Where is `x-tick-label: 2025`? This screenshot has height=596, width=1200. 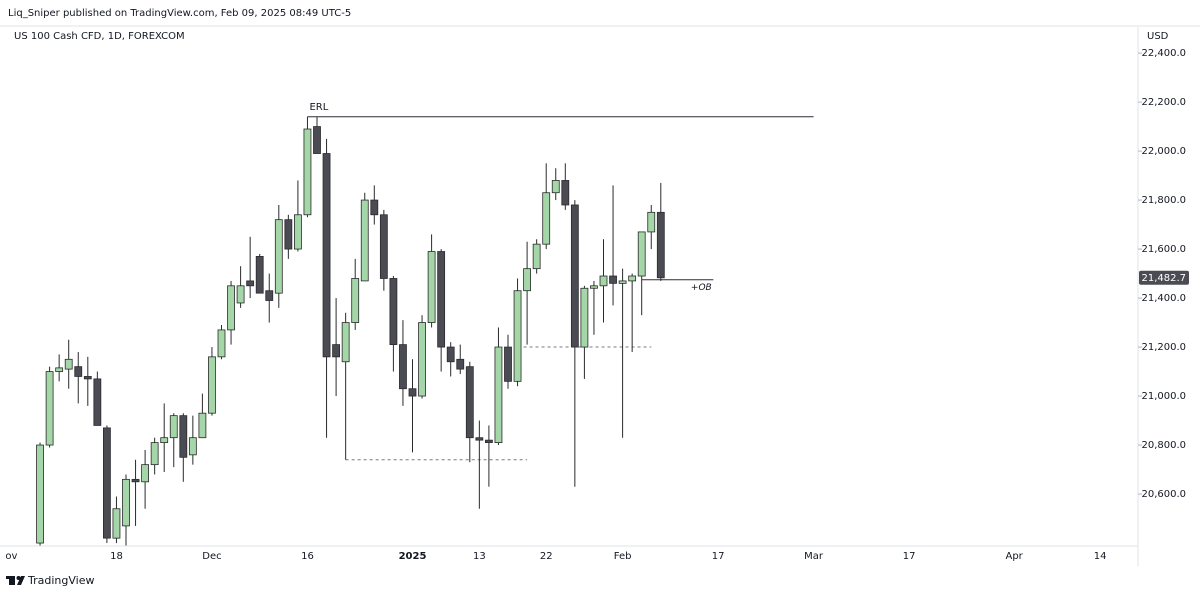
x-tick-label: 2025 is located at coordinates (413, 556).